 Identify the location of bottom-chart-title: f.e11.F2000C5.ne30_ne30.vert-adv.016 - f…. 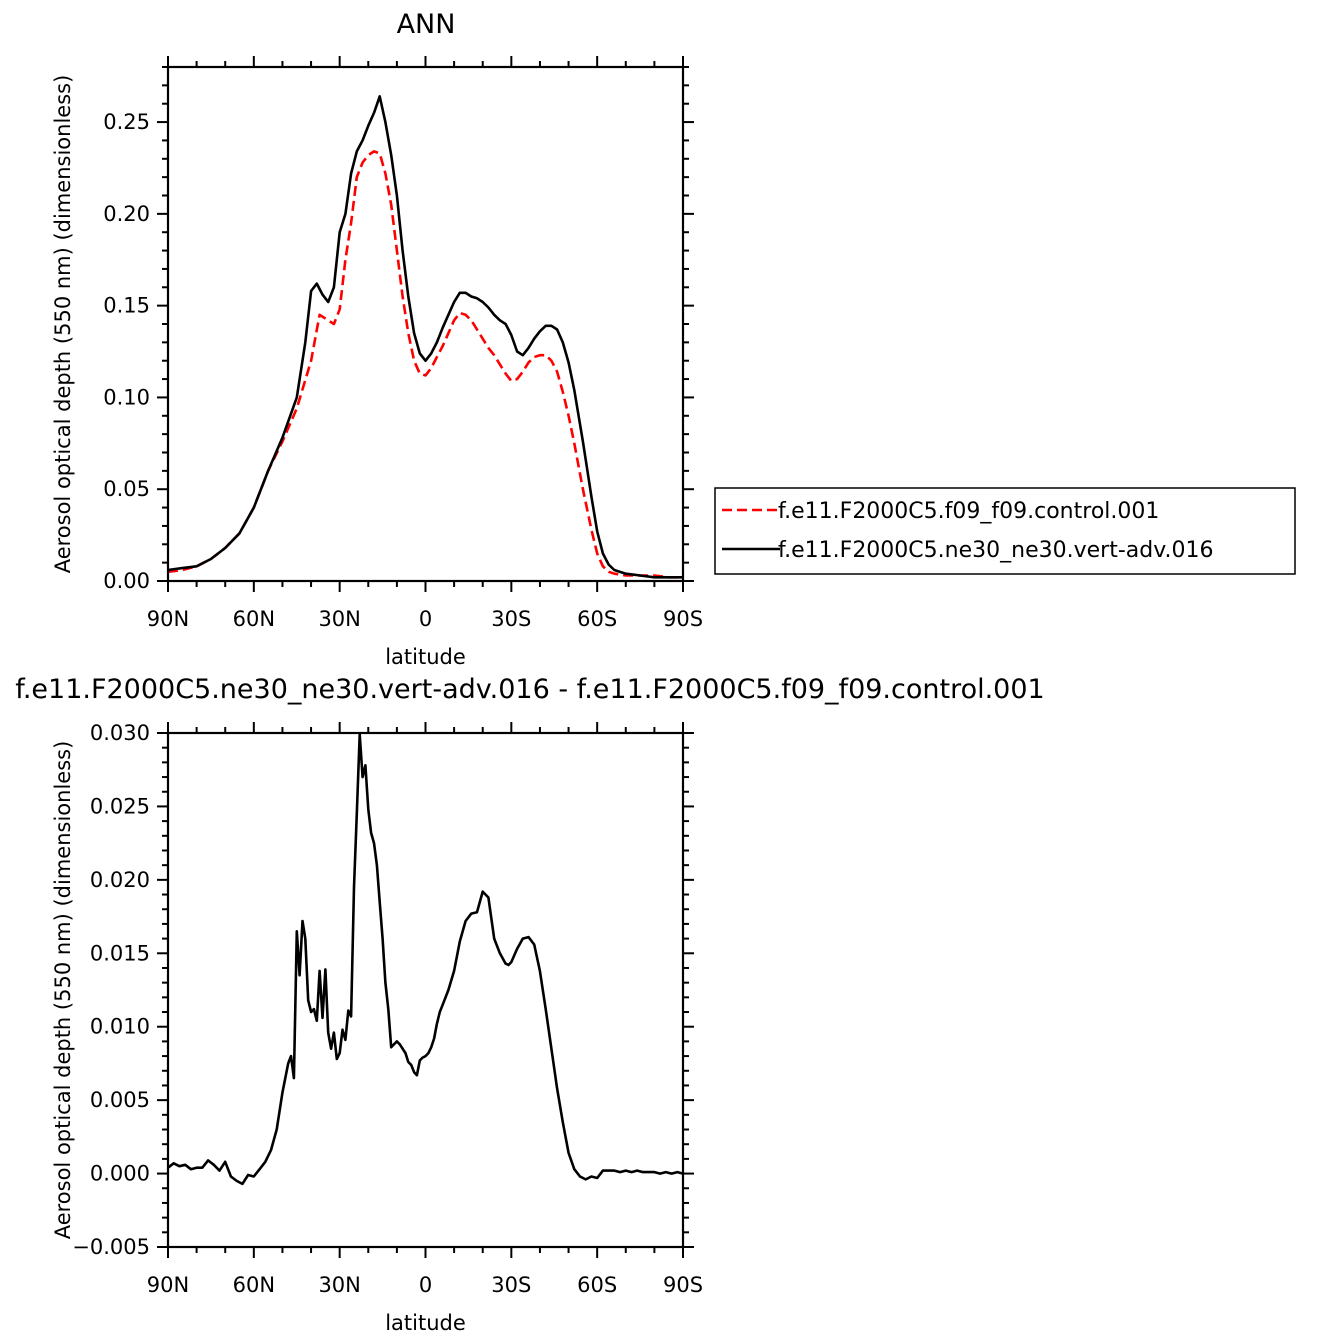
(529, 689).